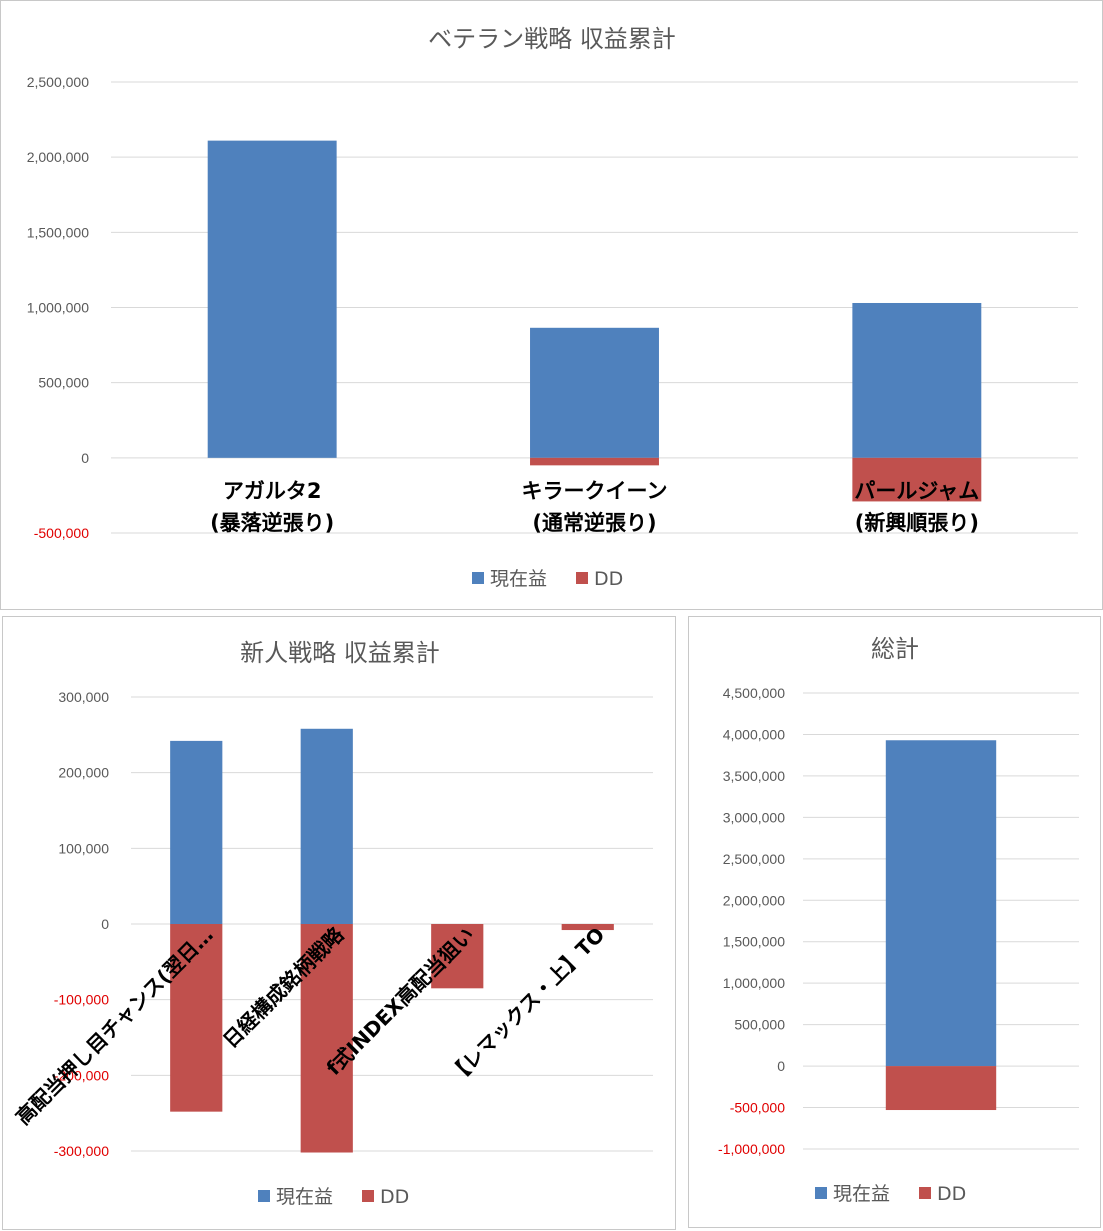 The width and height of the screenshot is (1103, 1231). I want to click on chart-title: 新人戦略 収益累計, so click(340, 653).